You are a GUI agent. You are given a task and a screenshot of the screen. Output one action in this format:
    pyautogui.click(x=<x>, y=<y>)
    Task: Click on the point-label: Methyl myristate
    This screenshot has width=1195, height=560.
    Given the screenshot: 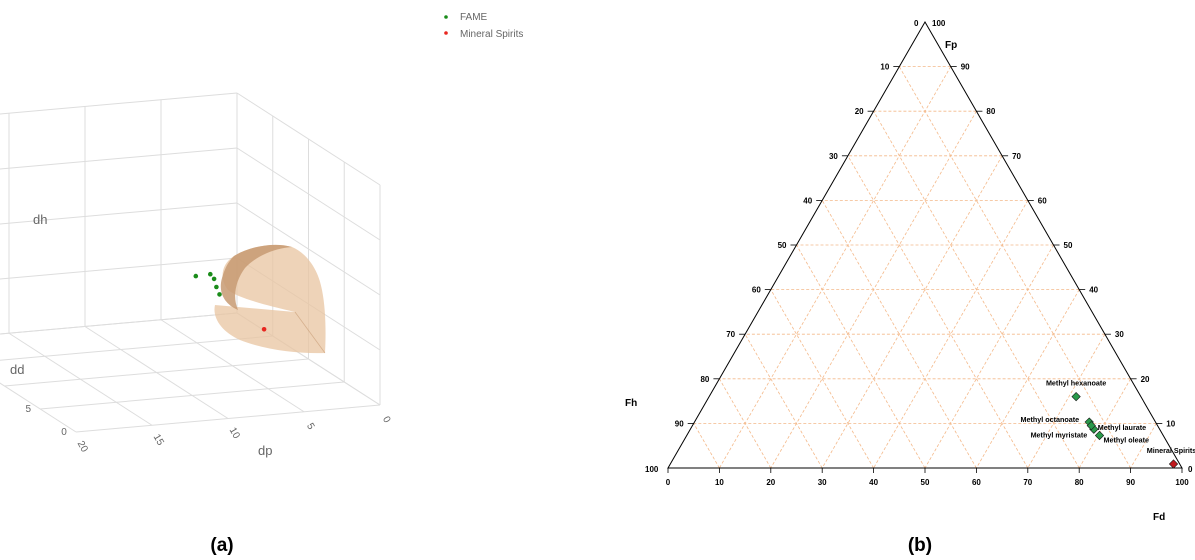 What is the action you would take?
    pyautogui.click(x=1059, y=435)
    